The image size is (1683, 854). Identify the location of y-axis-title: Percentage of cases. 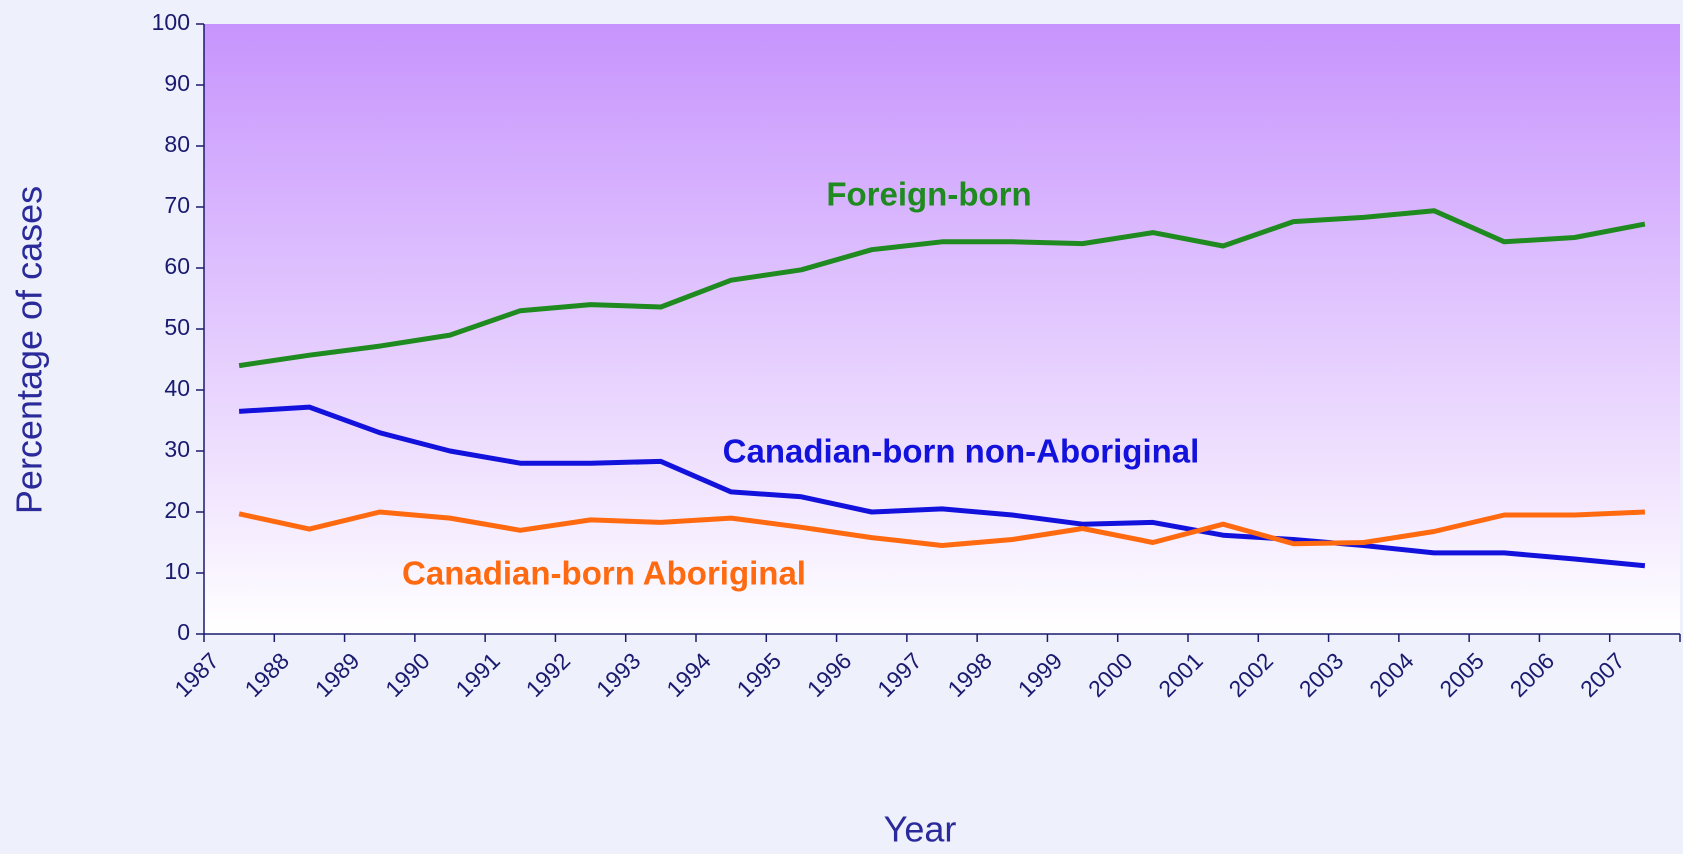
(29, 350).